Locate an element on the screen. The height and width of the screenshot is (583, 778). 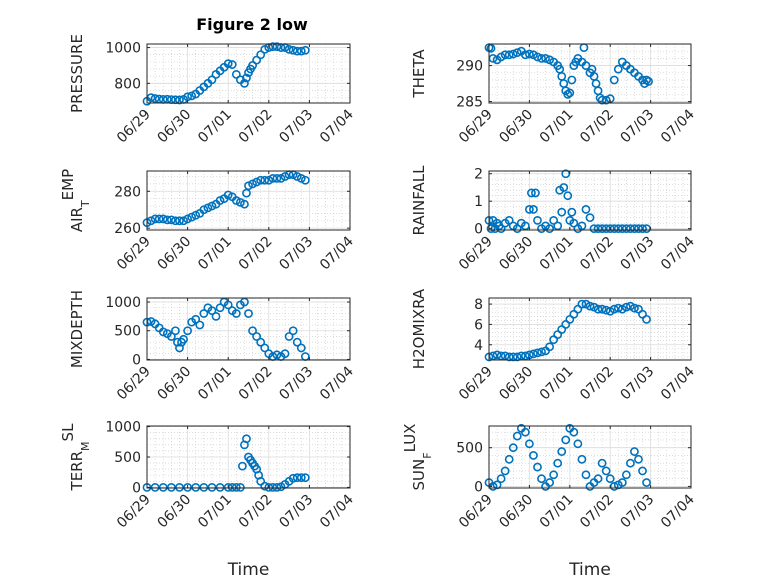
y-axis-label: MIXDEPTH is located at coordinates (77, 329).